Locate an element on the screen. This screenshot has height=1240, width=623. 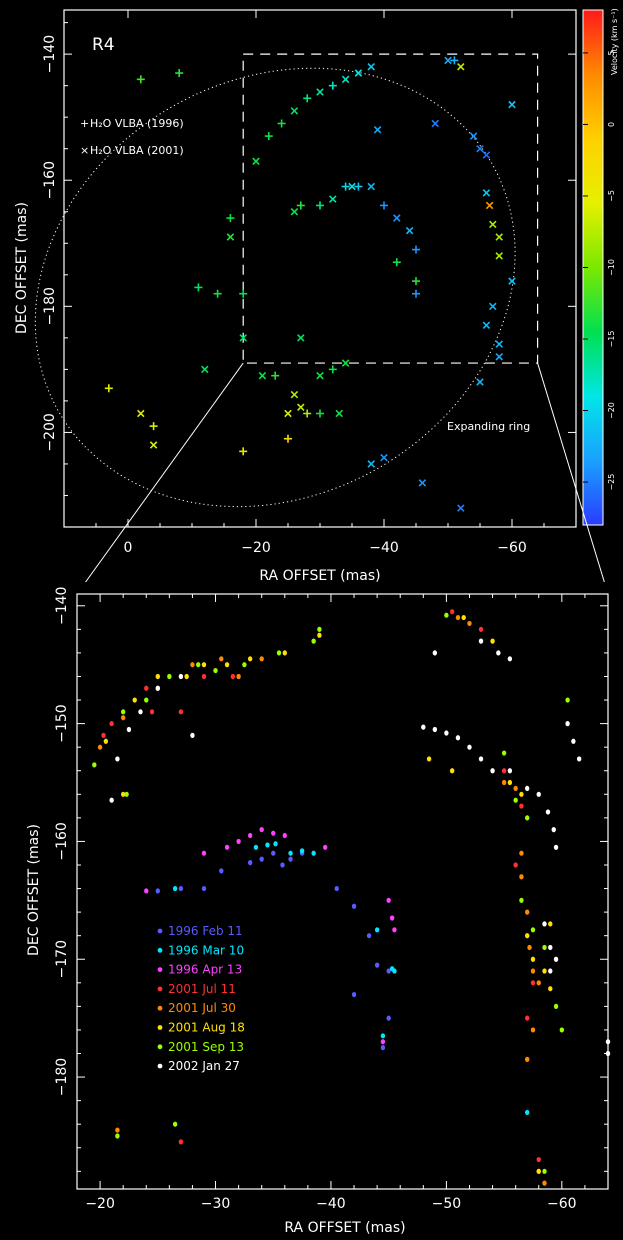
legend-label: 2001 Aug 18 is located at coordinates (206, 1028).